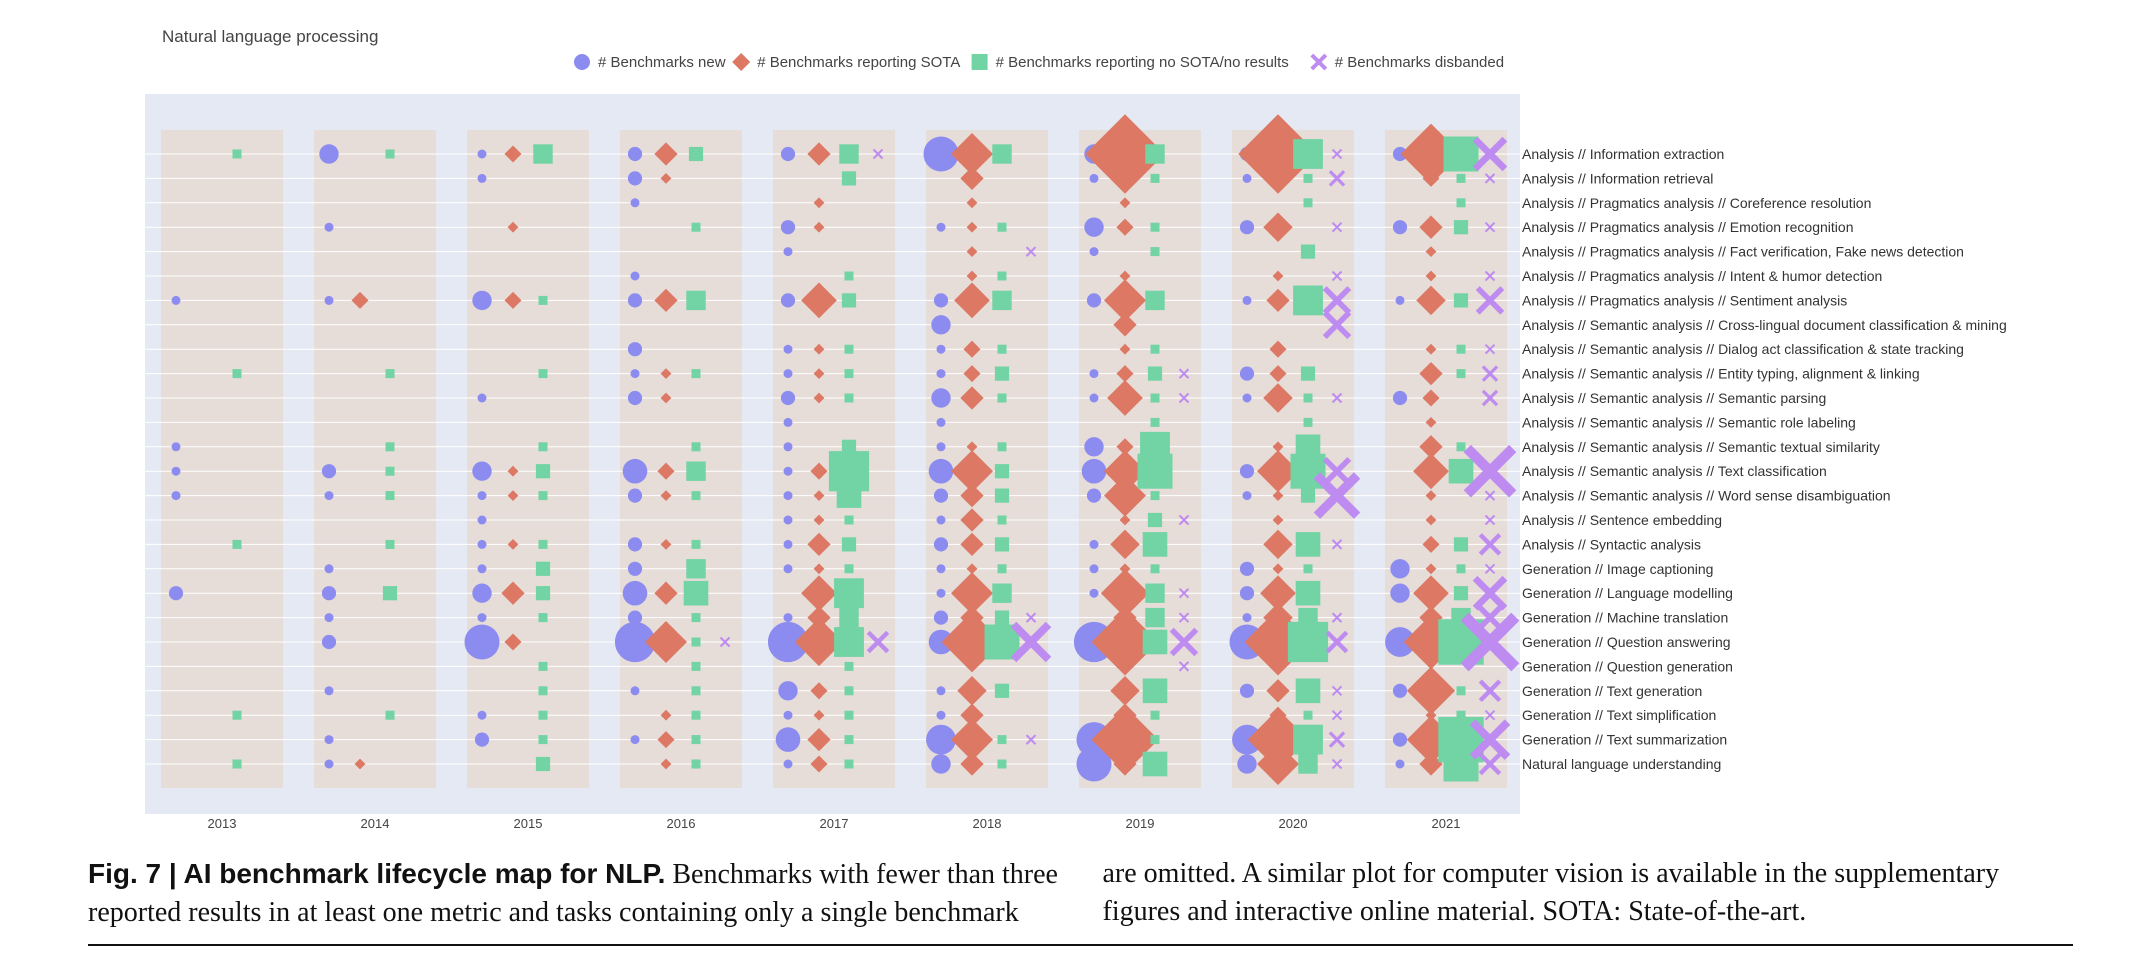 The width and height of the screenshot is (2138, 970). I want to click on year-band, so click(1446, 459).